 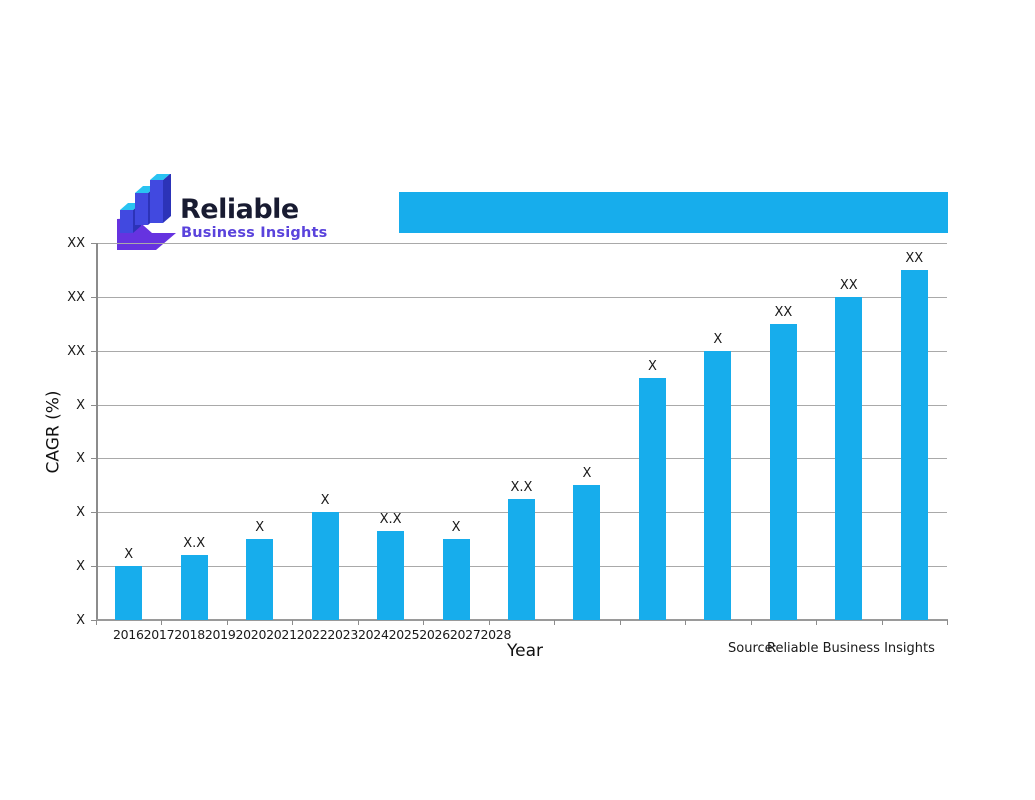 I want to click on bar-2016, so click(x=129, y=593).